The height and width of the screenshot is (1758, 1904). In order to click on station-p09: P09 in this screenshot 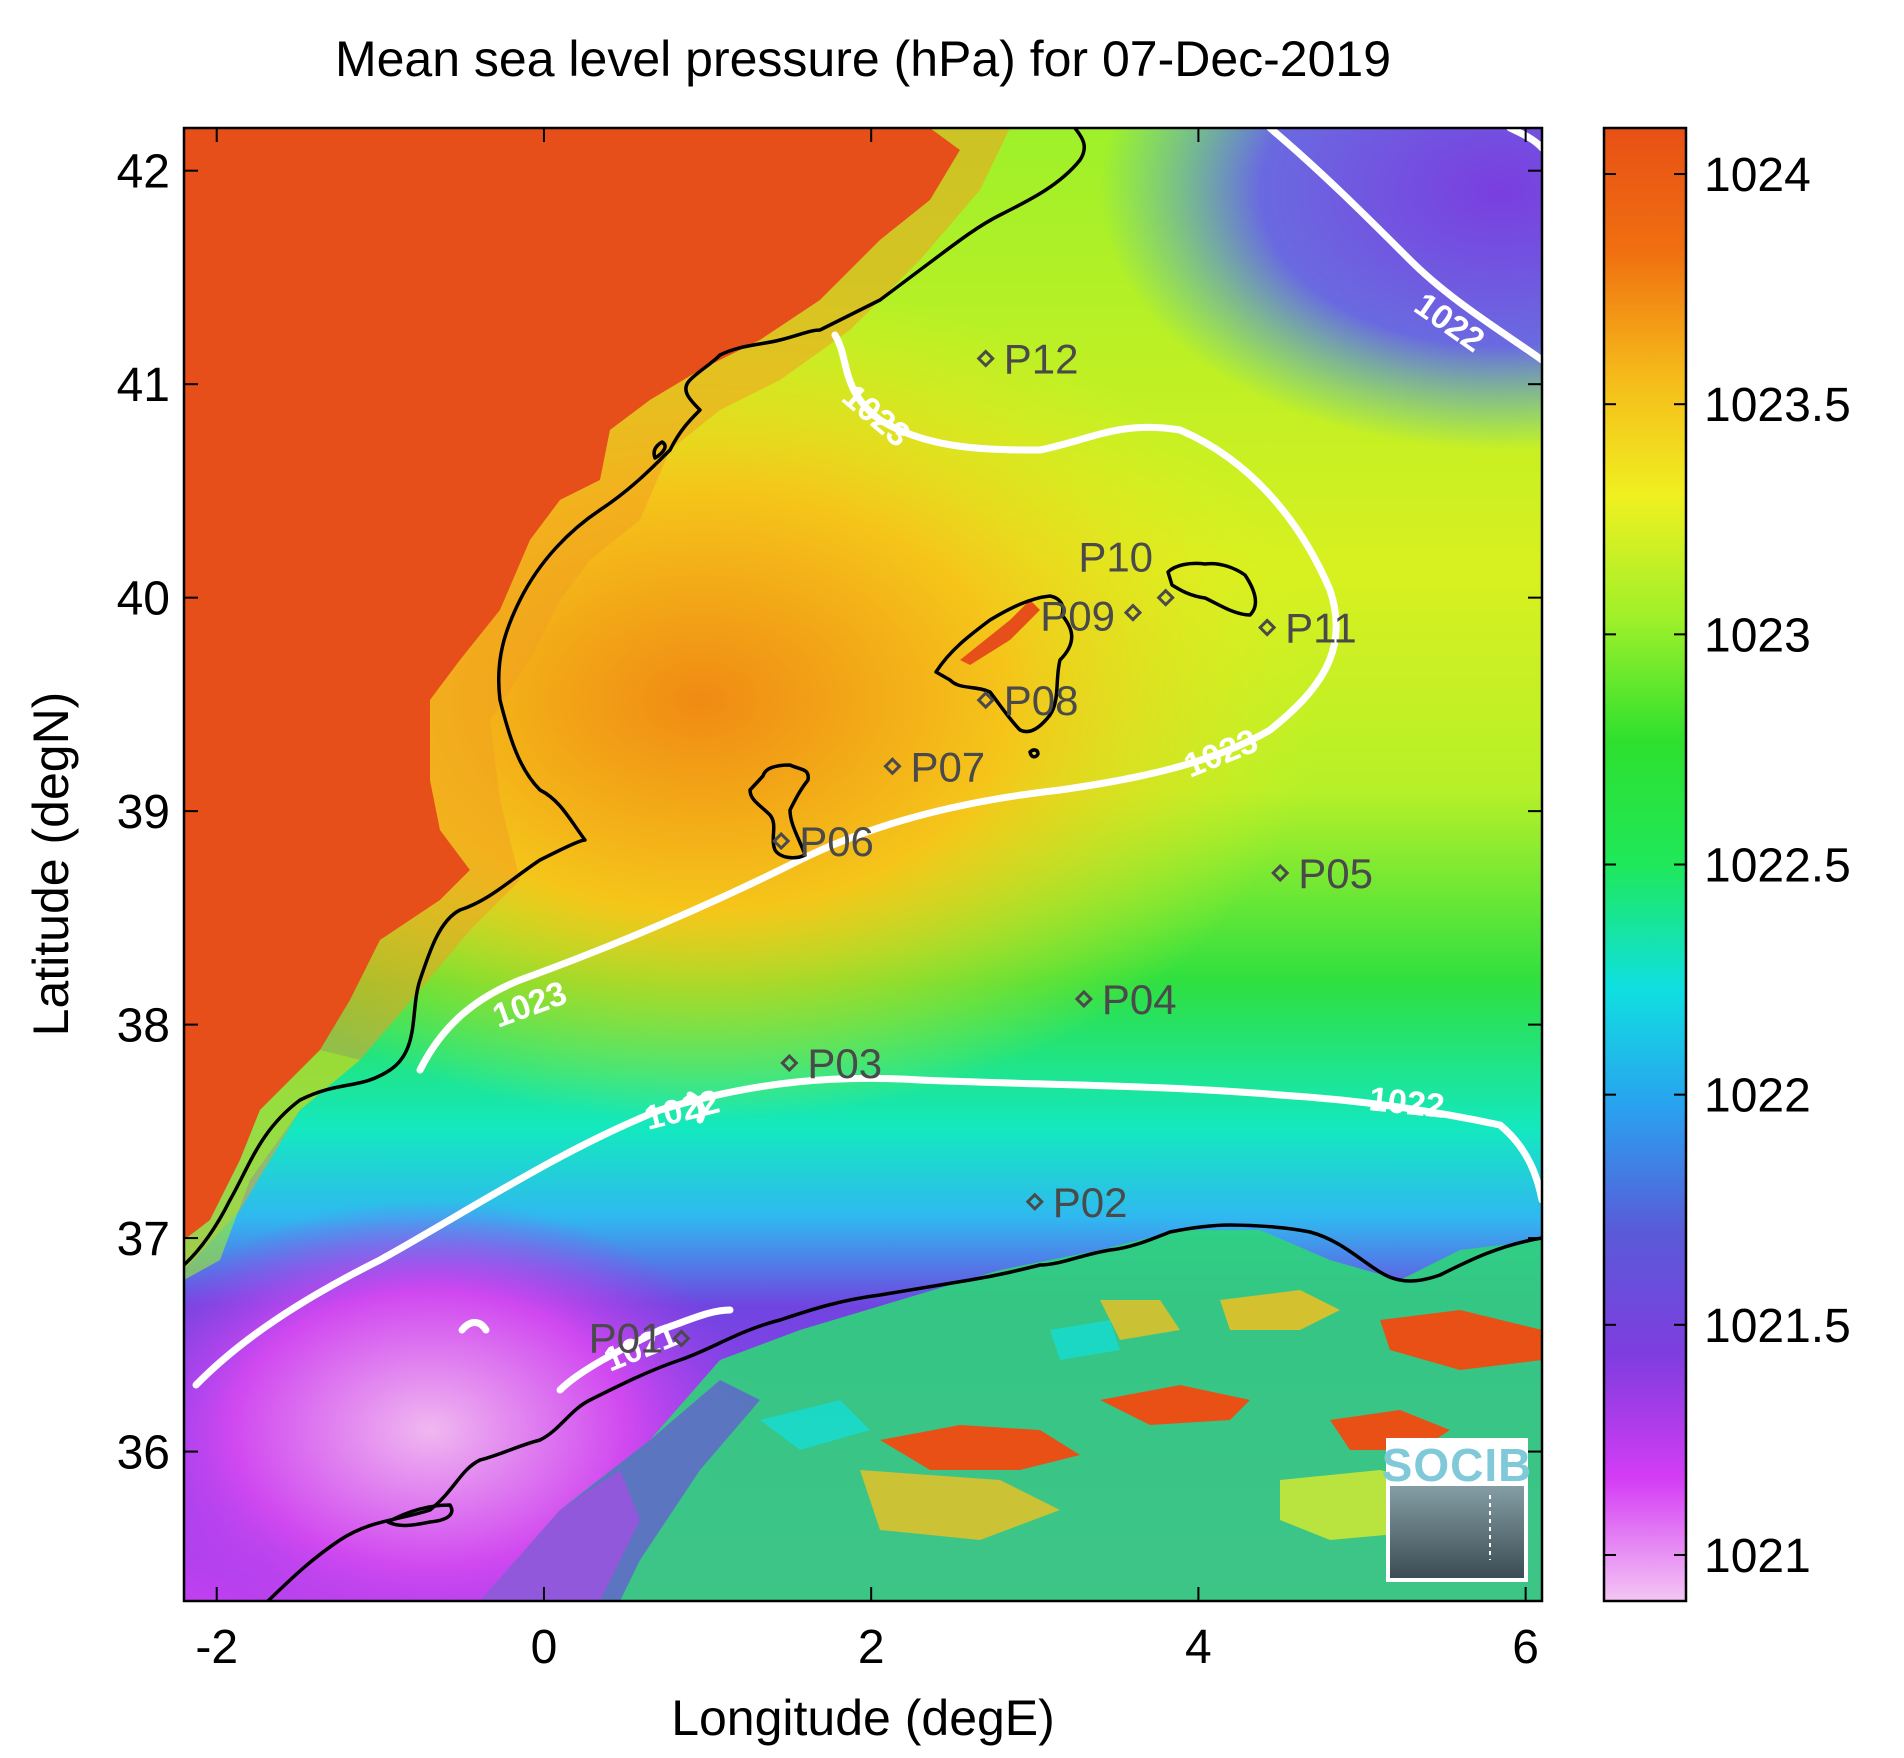, I will do `click(1091, 616)`.